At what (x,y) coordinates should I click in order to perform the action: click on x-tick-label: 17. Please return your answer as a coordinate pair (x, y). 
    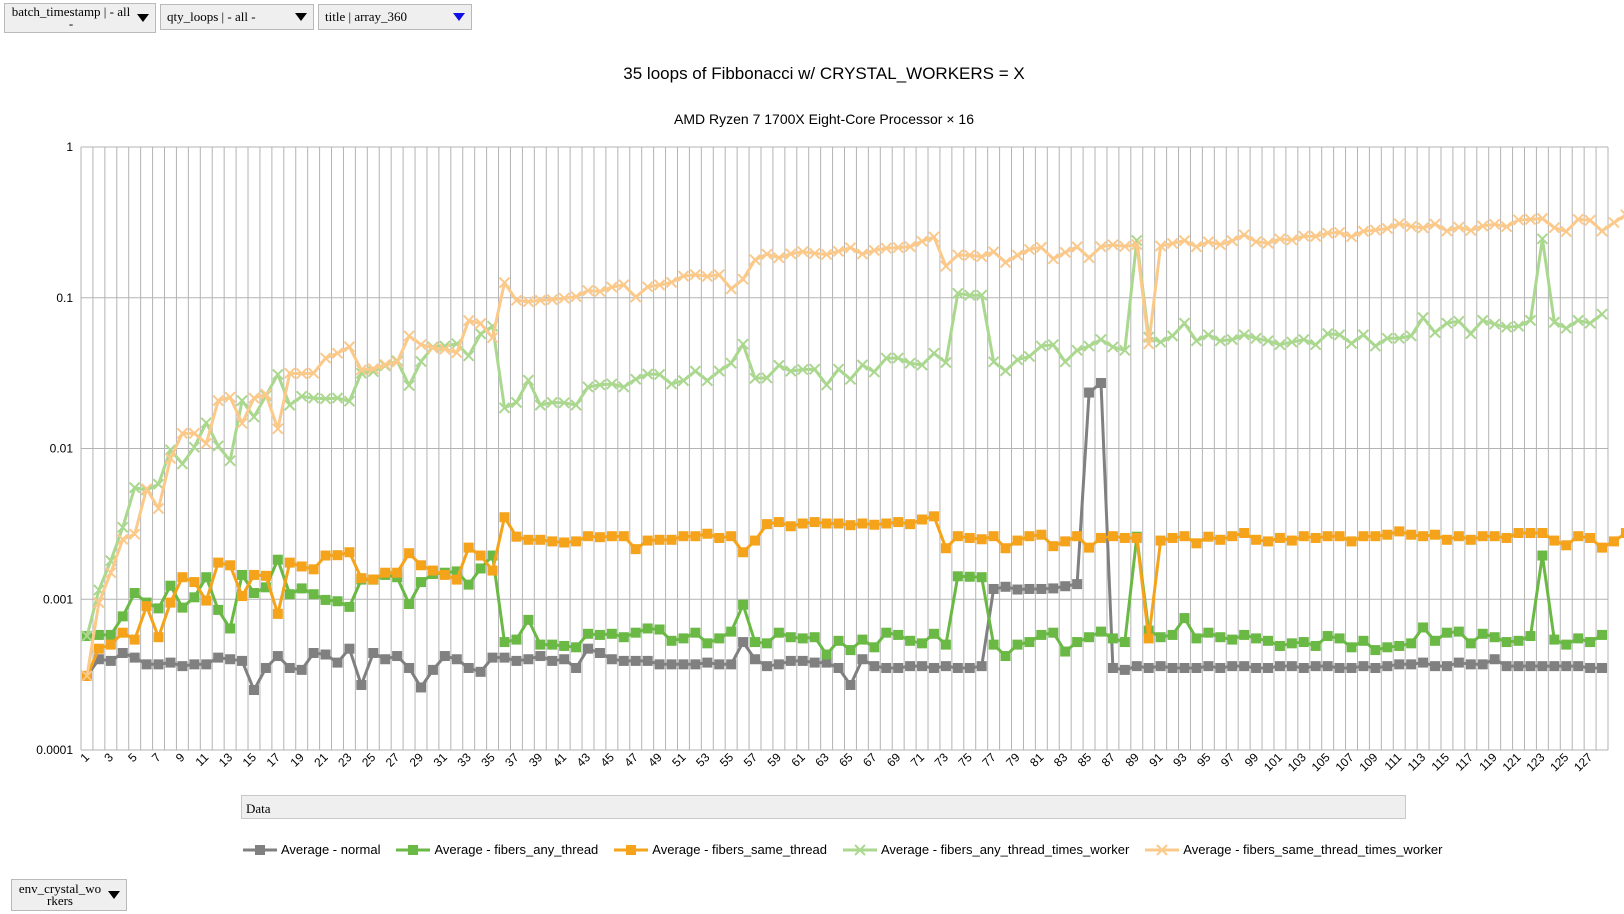
    Looking at the image, I should click on (274, 760).